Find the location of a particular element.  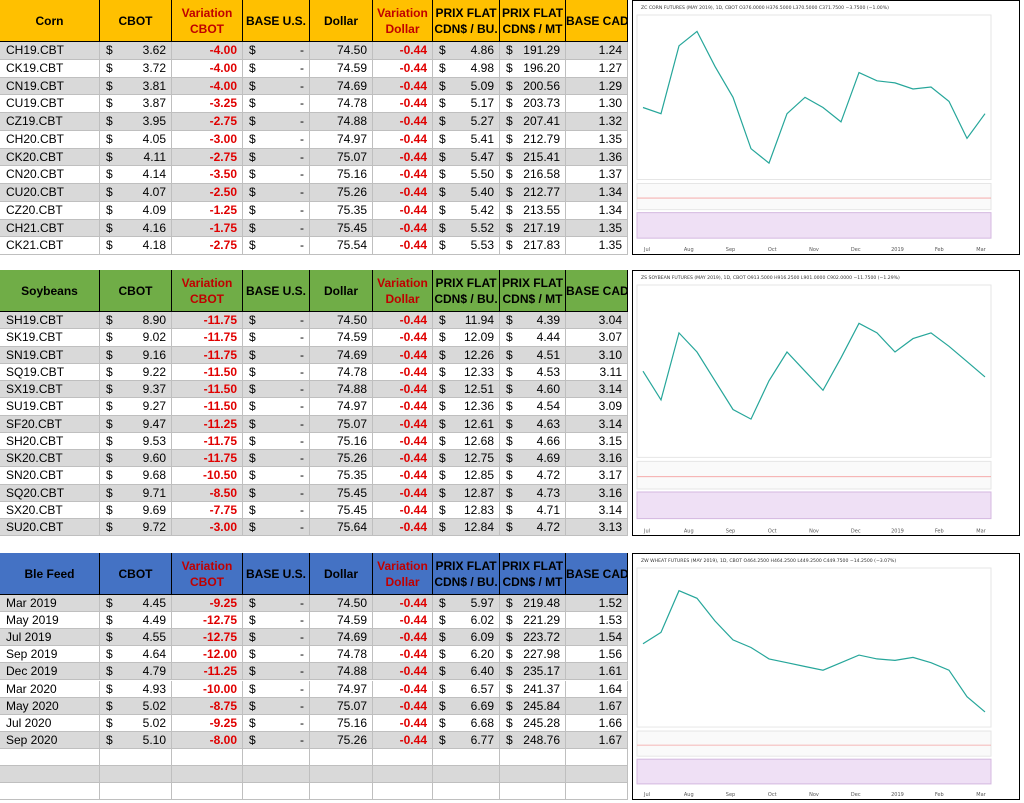

header-text: CBOT is located at coordinates (135, 290).